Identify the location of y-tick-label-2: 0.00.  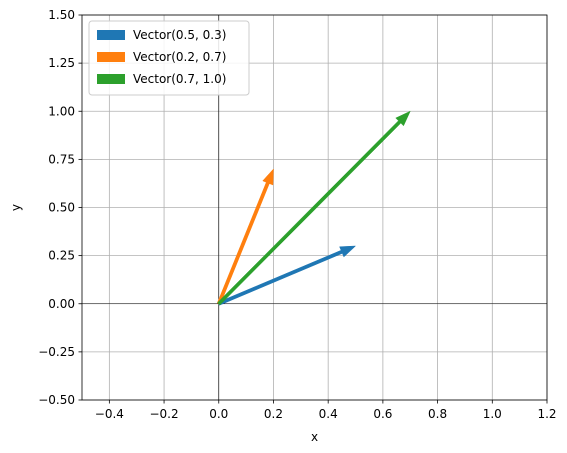
(61, 304).